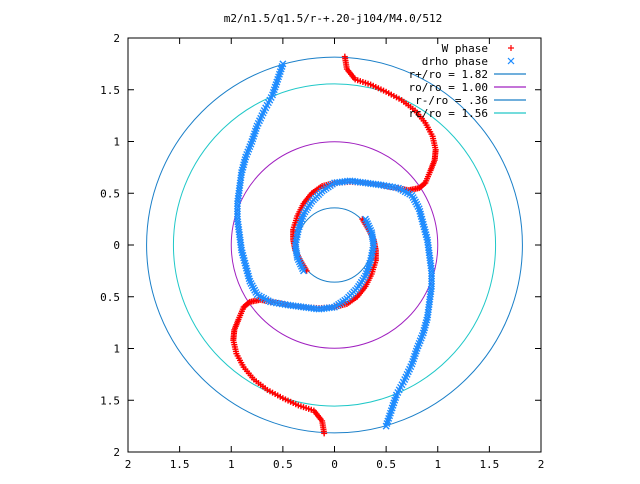 The height and width of the screenshot is (484, 640). Describe the element at coordinates (448, 87) in the screenshot. I see `legend-label: ro/ro = 1.00` at that location.